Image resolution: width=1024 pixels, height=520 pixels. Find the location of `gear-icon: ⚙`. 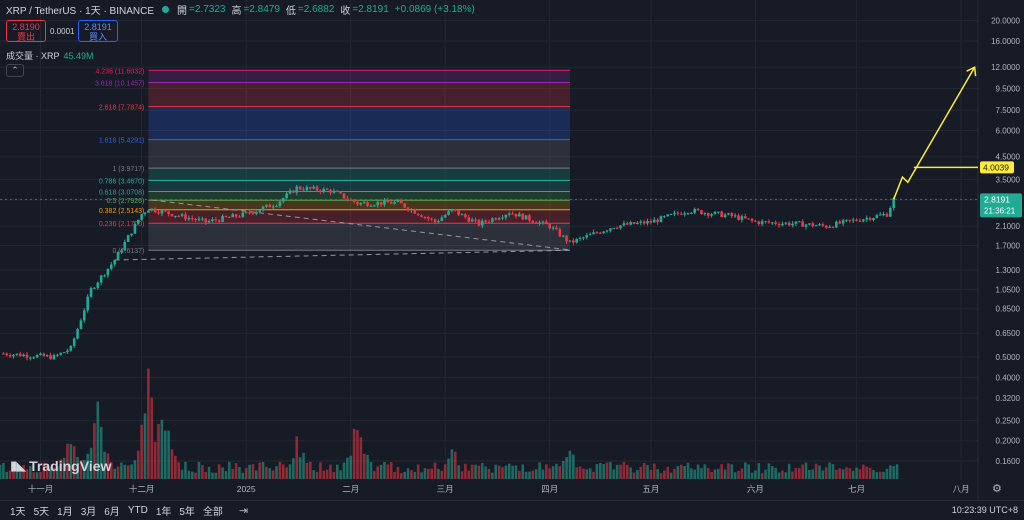

gear-icon: ⚙ is located at coordinates (997, 489).